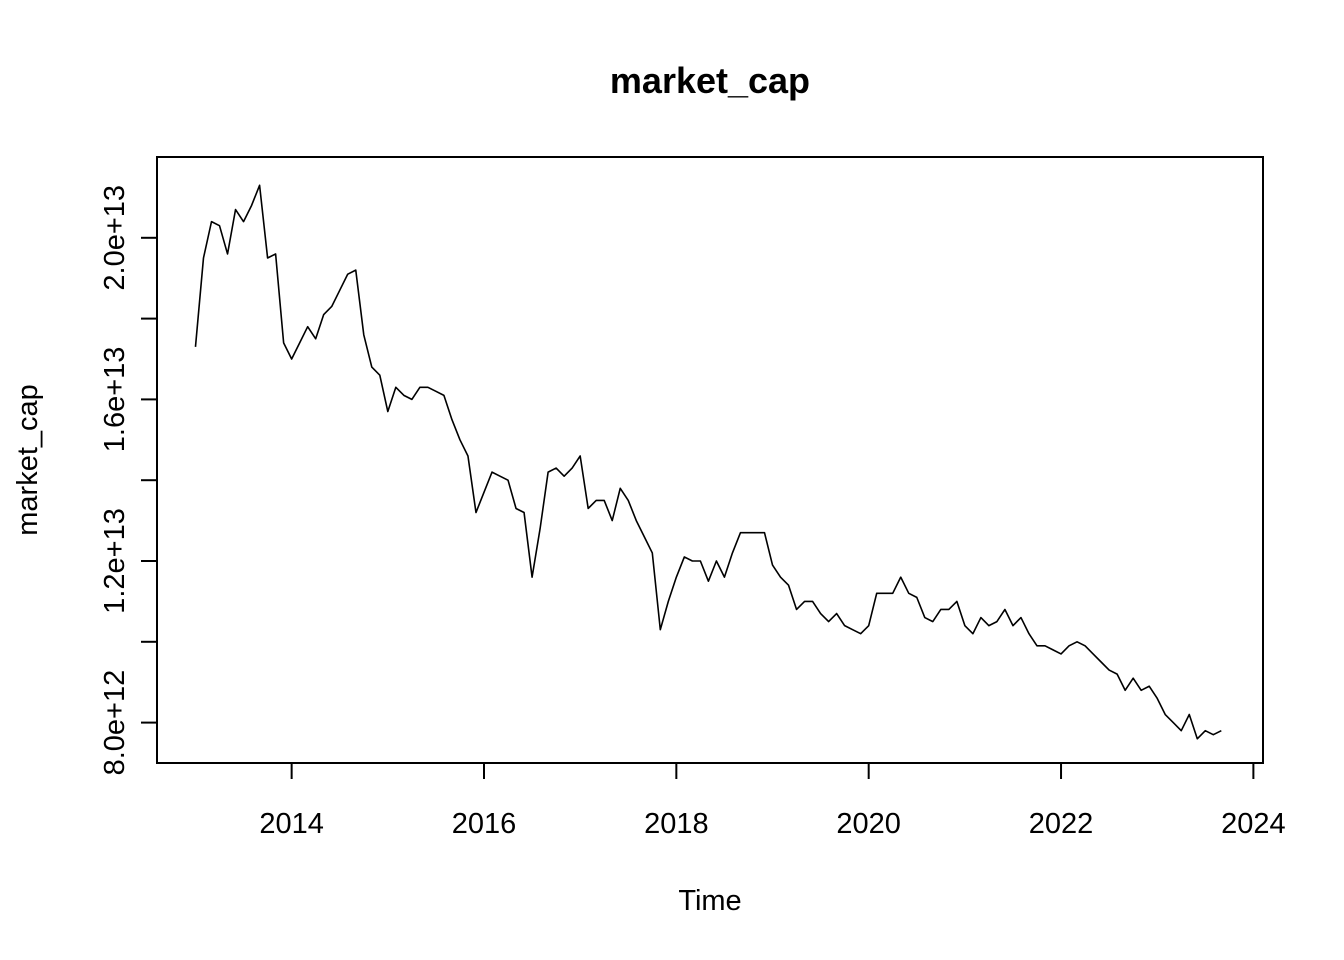  What do you see at coordinates (710, 80) in the screenshot?
I see `chart-title: market_cap` at bounding box center [710, 80].